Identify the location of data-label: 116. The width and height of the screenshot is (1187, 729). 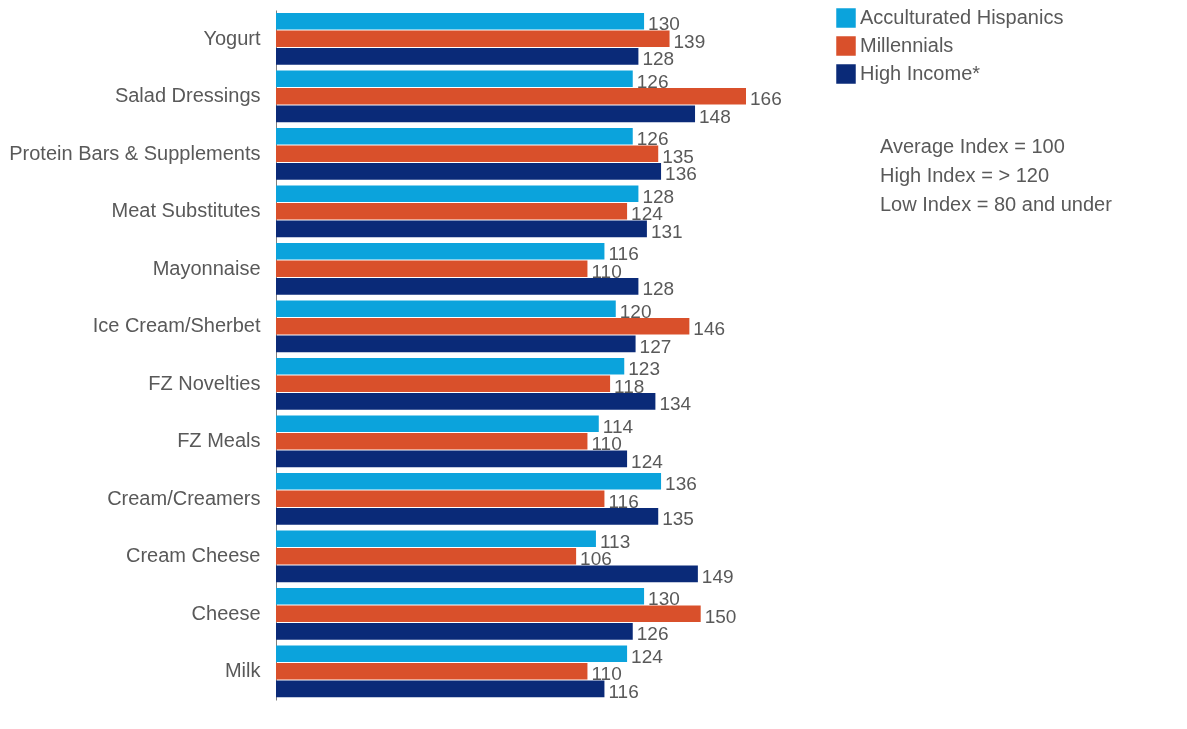
(623, 501).